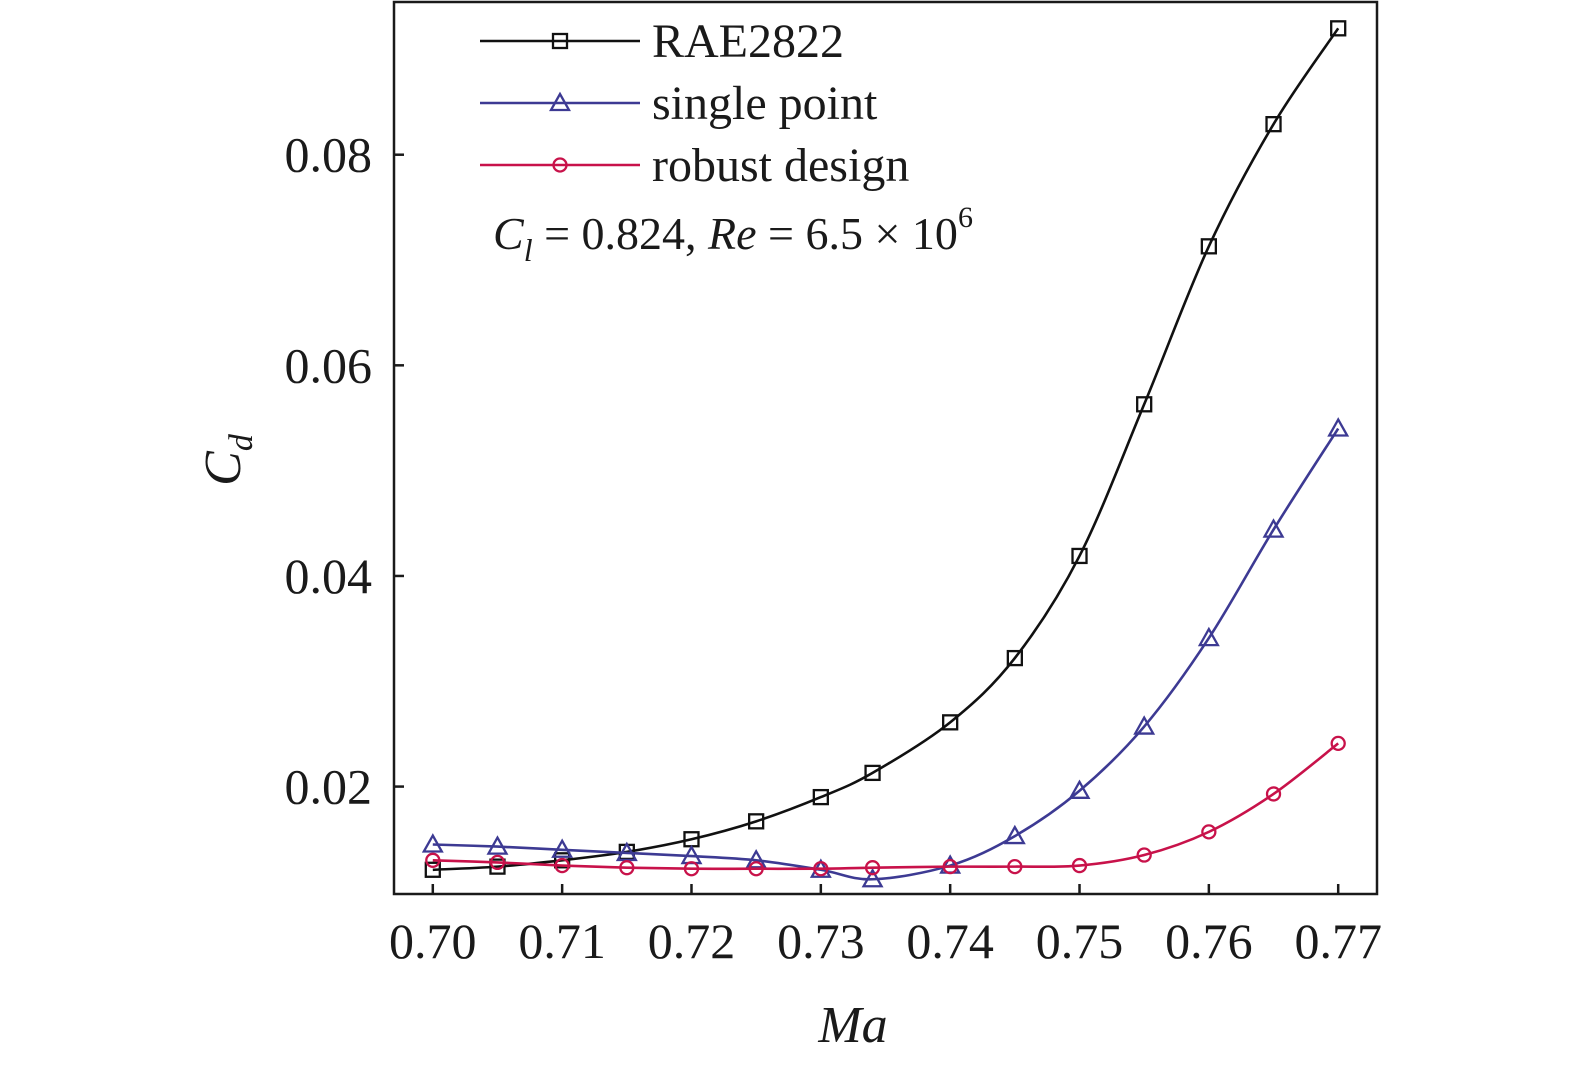 This screenshot has height=1071, width=1575. What do you see at coordinates (560, 41) in the screenshot?
I see `legend-marker-rae2822` at bounding box center [560, 41].